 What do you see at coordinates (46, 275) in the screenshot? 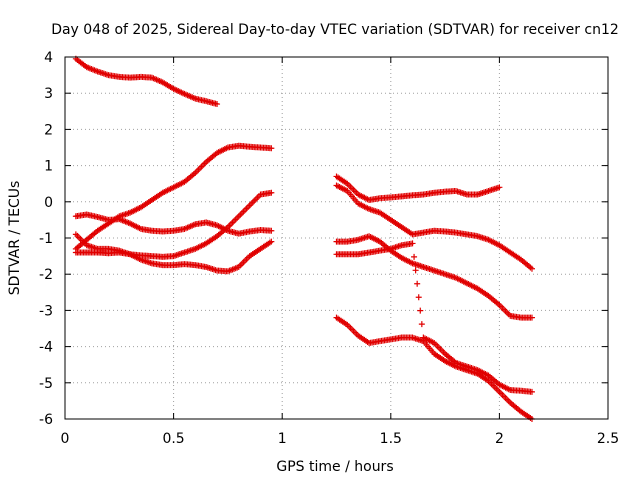
I see `y-tick-label: -2` at bounding box center [46, 275].